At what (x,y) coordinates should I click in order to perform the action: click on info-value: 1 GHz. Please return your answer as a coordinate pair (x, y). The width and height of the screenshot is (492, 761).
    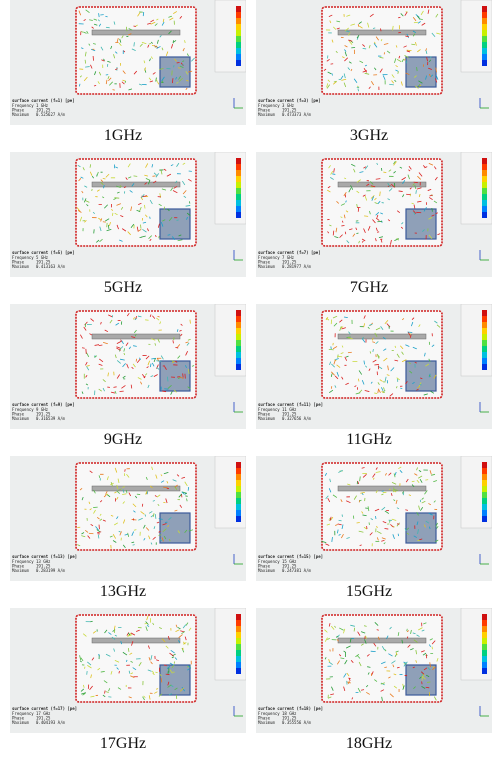
    Looking at the image, I should click on (42, 105).